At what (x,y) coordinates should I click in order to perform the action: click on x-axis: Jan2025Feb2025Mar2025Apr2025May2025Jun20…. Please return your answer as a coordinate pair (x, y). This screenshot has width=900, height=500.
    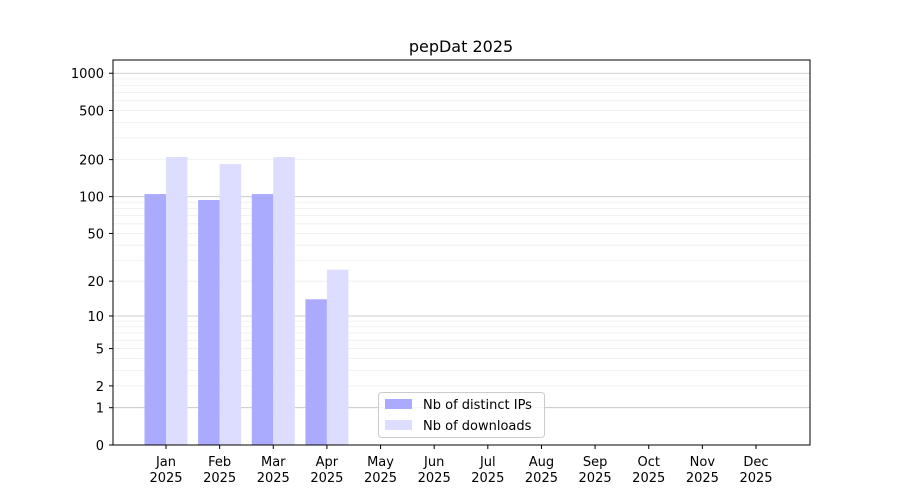
    Looking at the image, I should click on (461, 465).